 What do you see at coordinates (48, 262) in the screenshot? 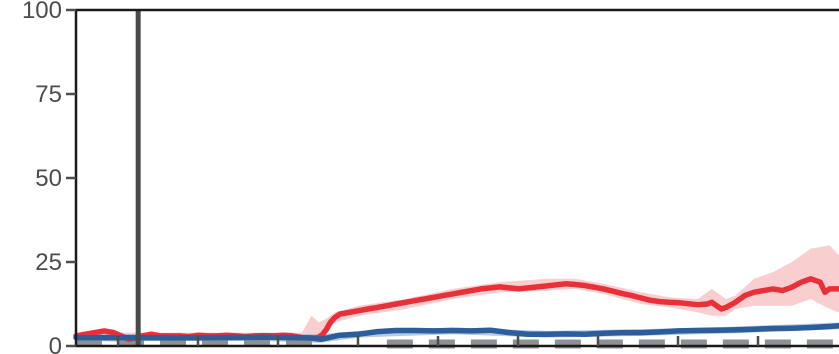
I see `y-tick-label-25: 25` at bounding box center [48, 262].